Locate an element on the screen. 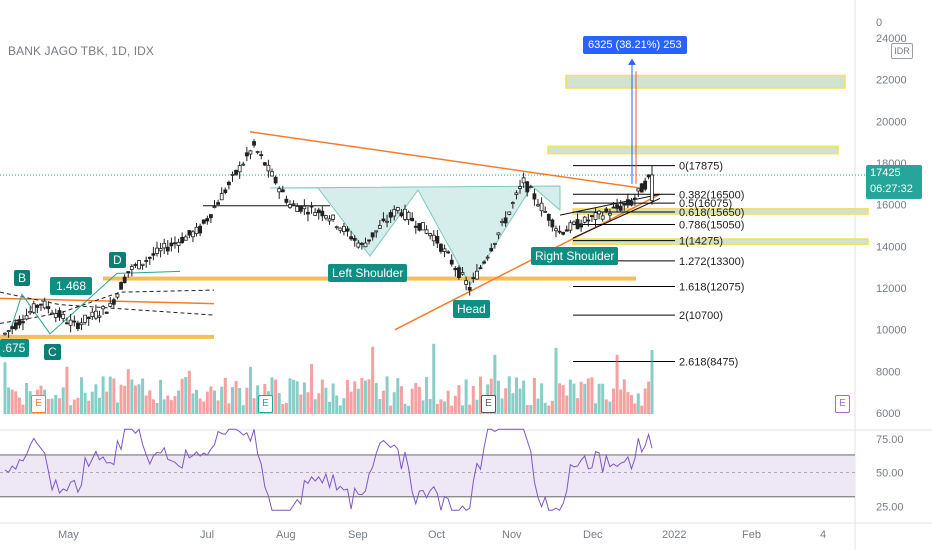  fib-level-label: 0.786(15050) is located at coordinates (711, 225).